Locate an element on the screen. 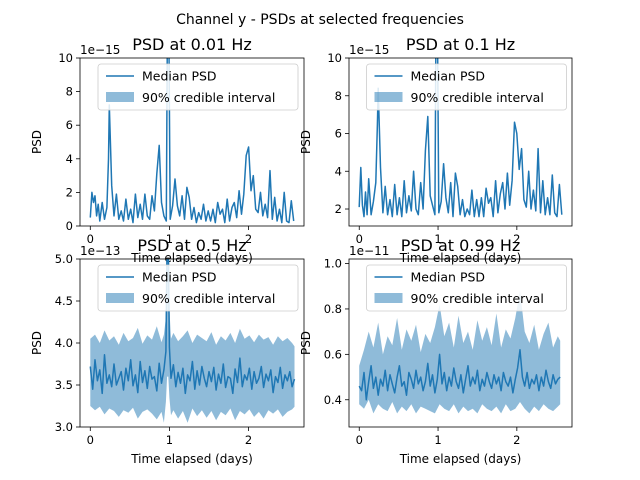  y-tick-label: 0.4 is located at coordinates (333, 400).